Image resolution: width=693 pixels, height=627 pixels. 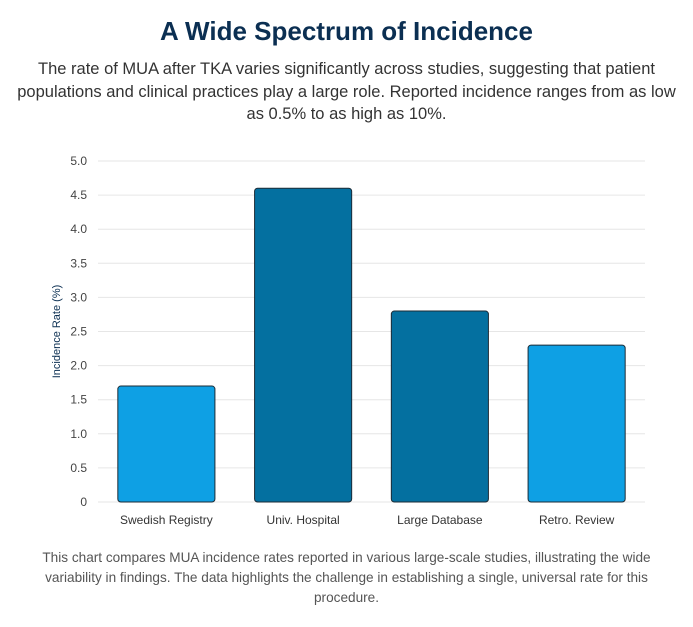 What do you see at coordinates (440, 520) in the screenshot?
I see `x-category-label: Large Database` at bounding box center [440, 520].